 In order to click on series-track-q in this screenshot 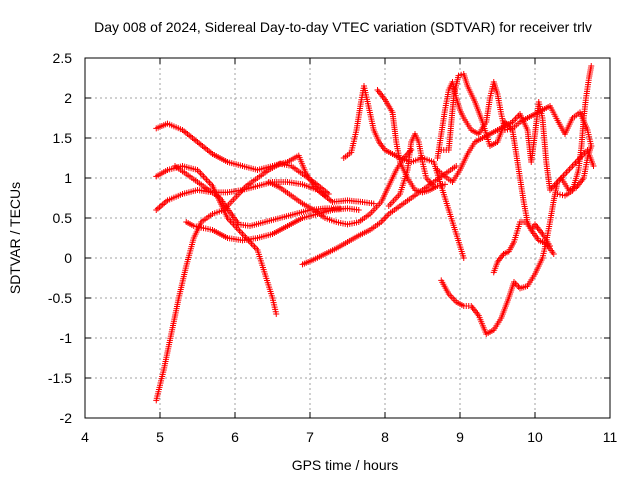, I will do `click(574, 131)`.